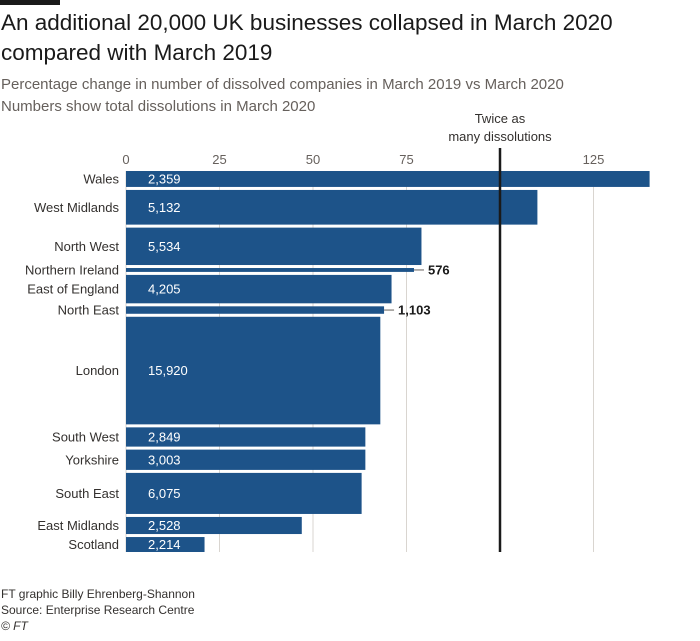 The image size is (700, 641). What do you see at coordinates (164, 525) in the screenshot?
I see `value-label-east-midlands: 2,528` at bounding box center [164, 525].